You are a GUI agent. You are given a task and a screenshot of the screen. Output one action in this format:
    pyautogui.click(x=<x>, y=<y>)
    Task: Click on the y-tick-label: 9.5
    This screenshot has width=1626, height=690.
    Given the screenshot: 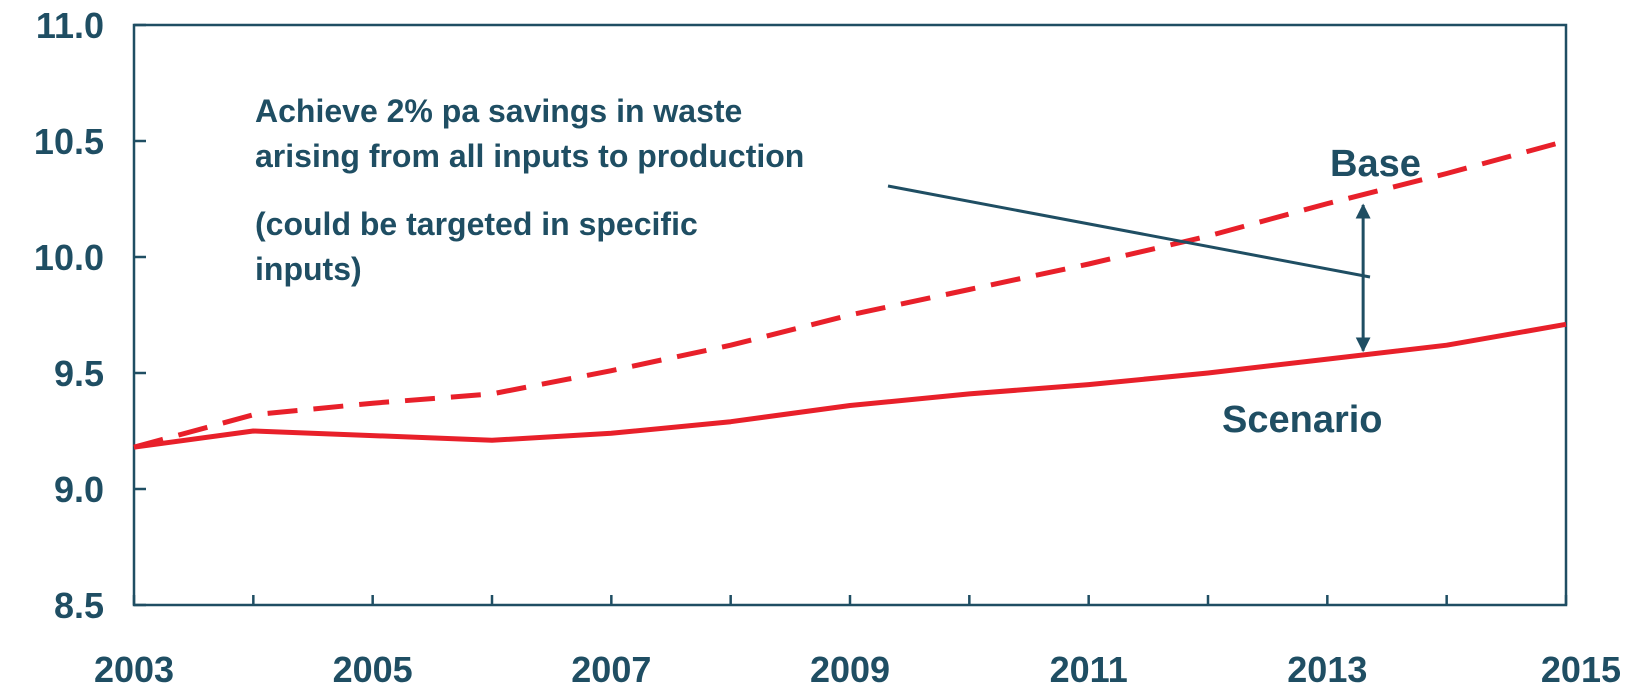 What is the action you would take?
    pyautogui.click(x=79, y=373)
    